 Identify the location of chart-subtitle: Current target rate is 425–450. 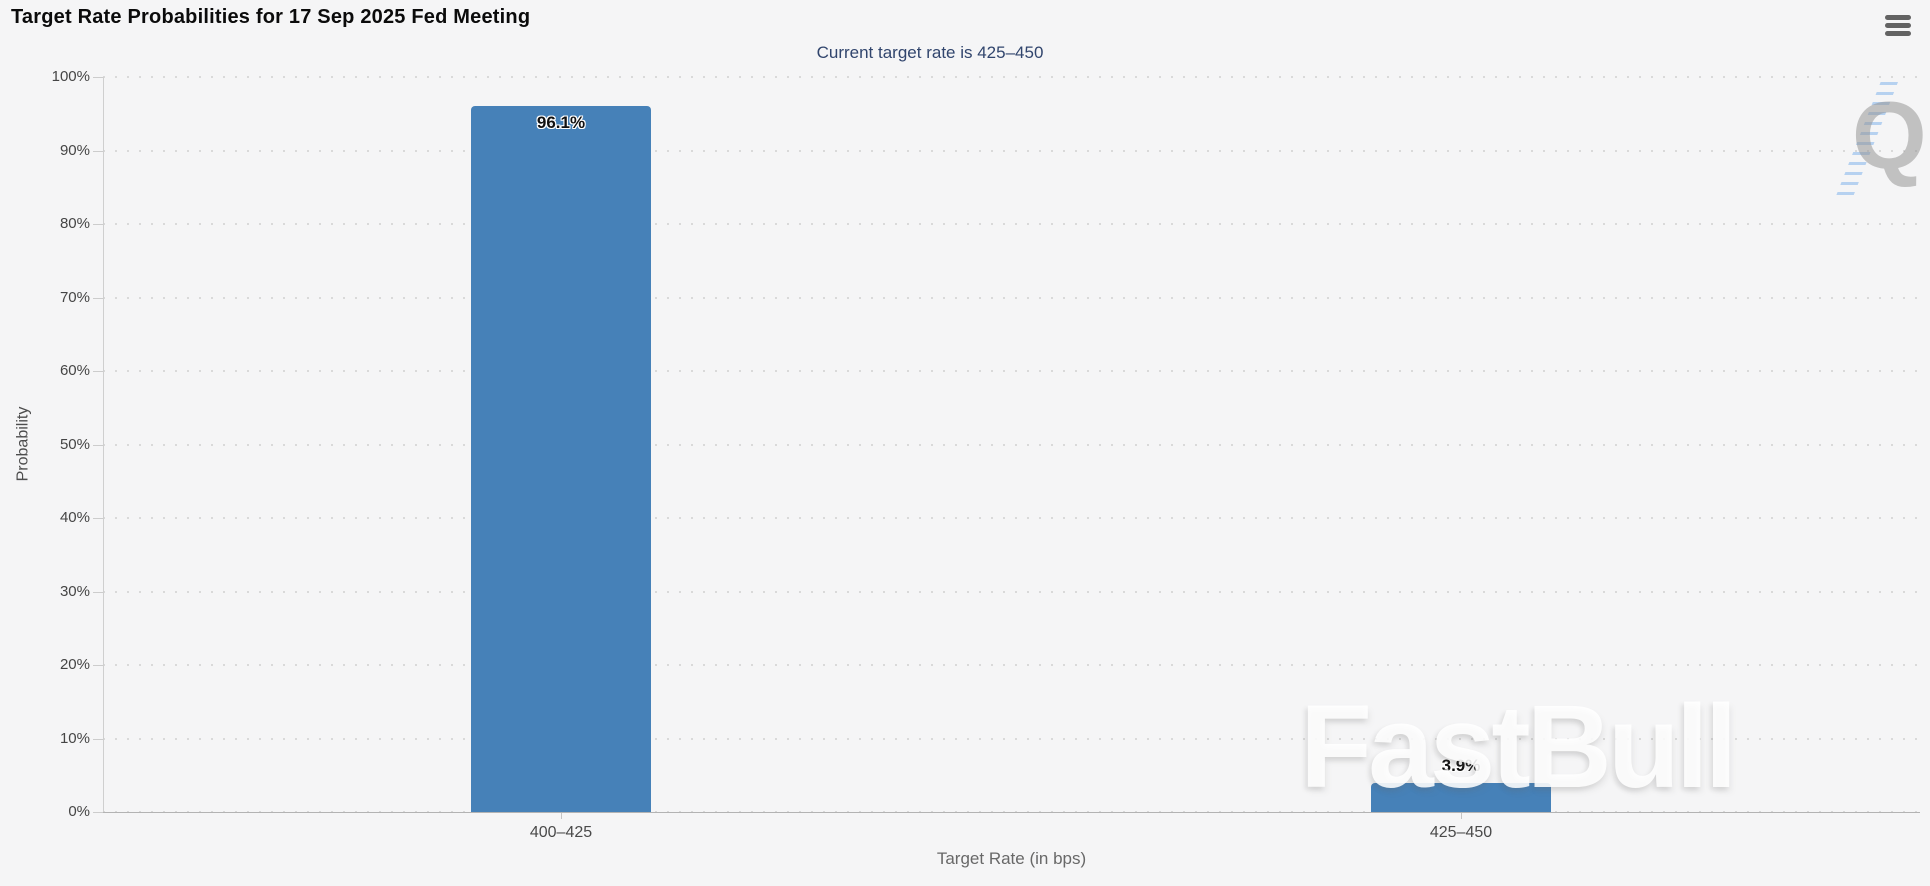
(930, 52).